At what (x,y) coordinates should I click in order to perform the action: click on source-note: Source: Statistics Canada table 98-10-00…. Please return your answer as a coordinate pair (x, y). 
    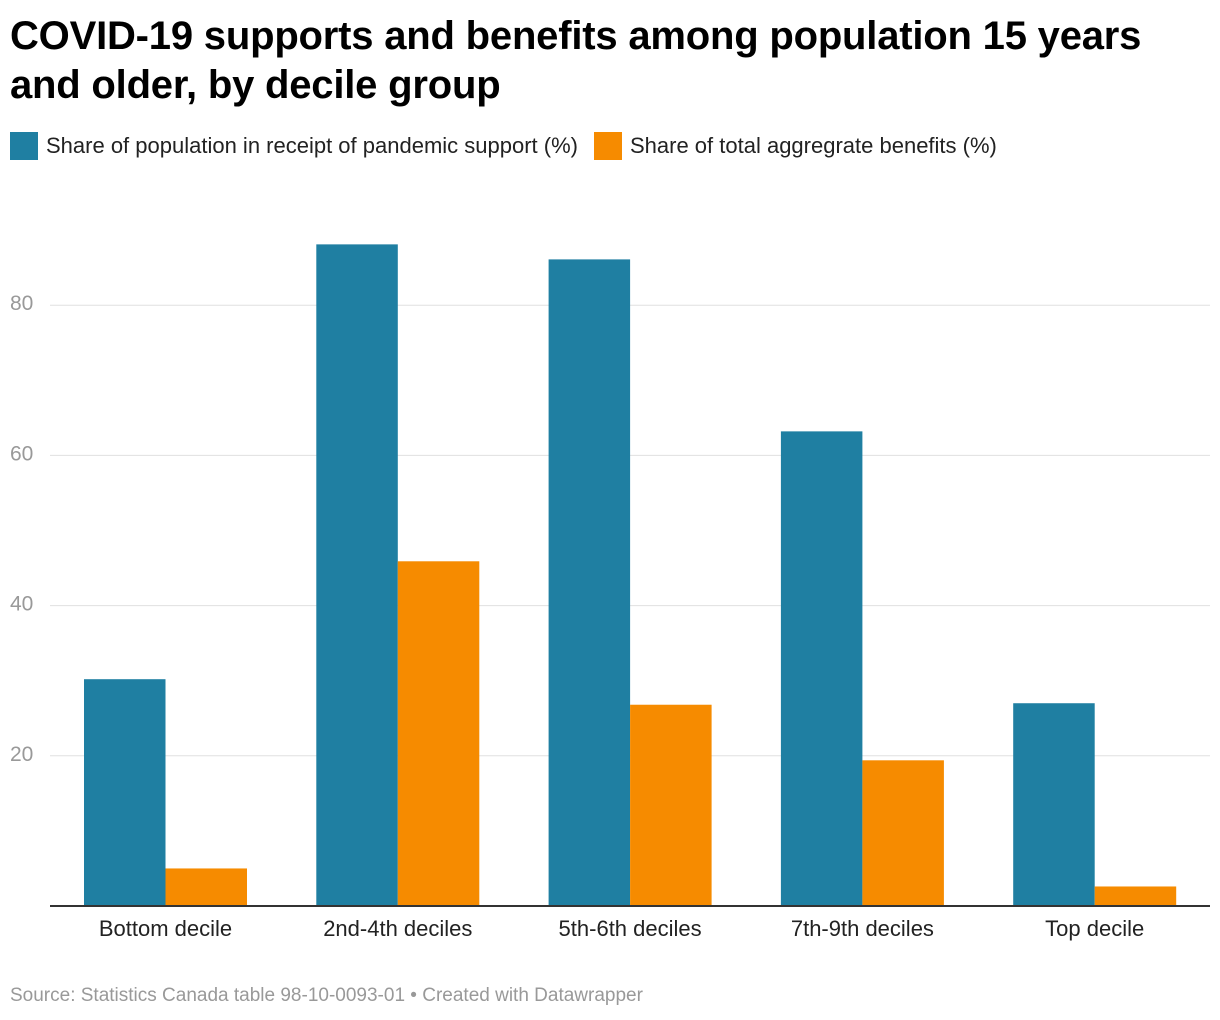
    Looking at the image, I should click on (326, 995).